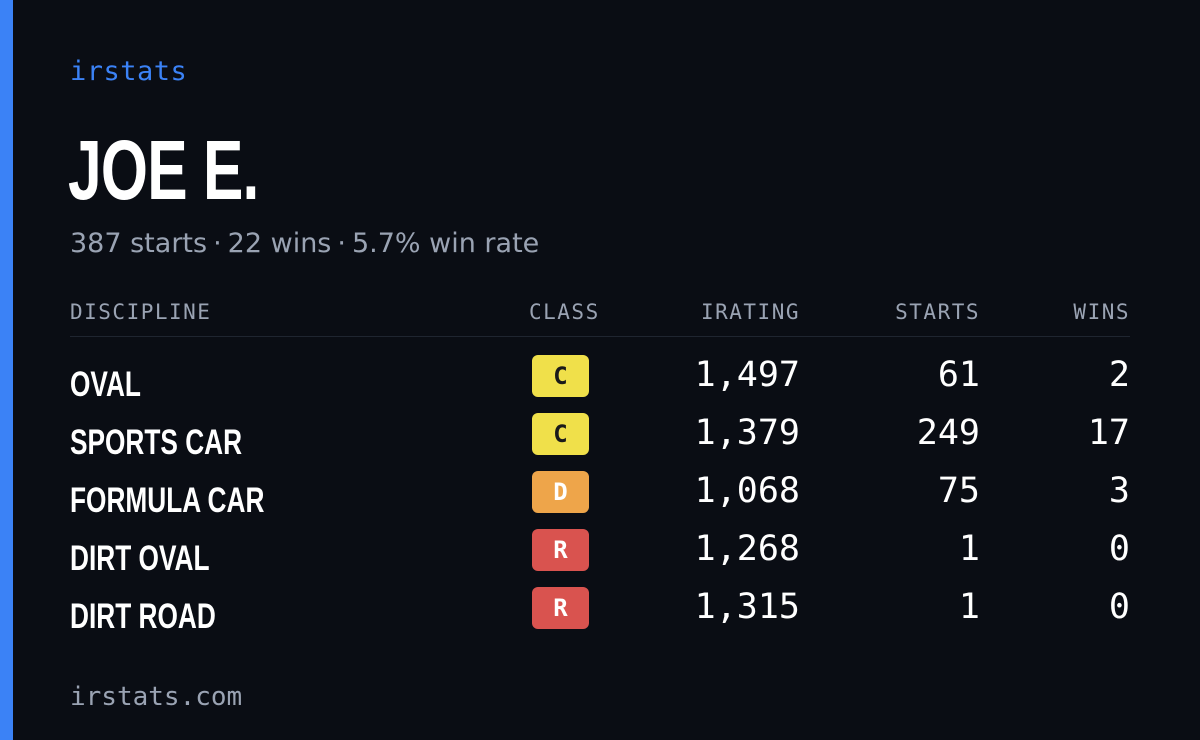 This screenshot has height=740, width=1200. What do you see at coordinates (600, 556) in the screenshot?
I see `table-row: DIRT OVAL R 1,268 1 0` at bounding box center [600, 556].